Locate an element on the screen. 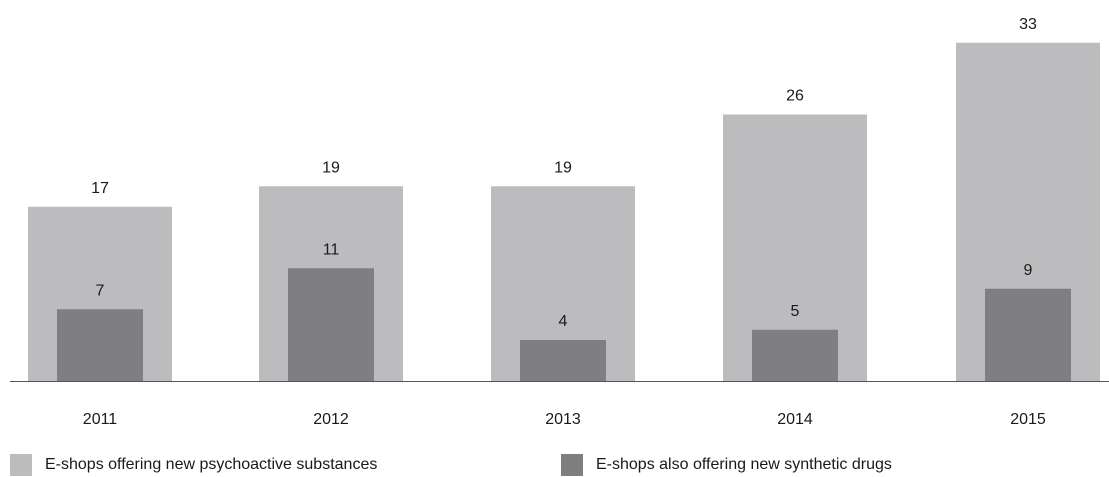 This screenshot has height=477, width=1109. value-label-synthetic-2015: 9 is located at coordinates (1028, 270).